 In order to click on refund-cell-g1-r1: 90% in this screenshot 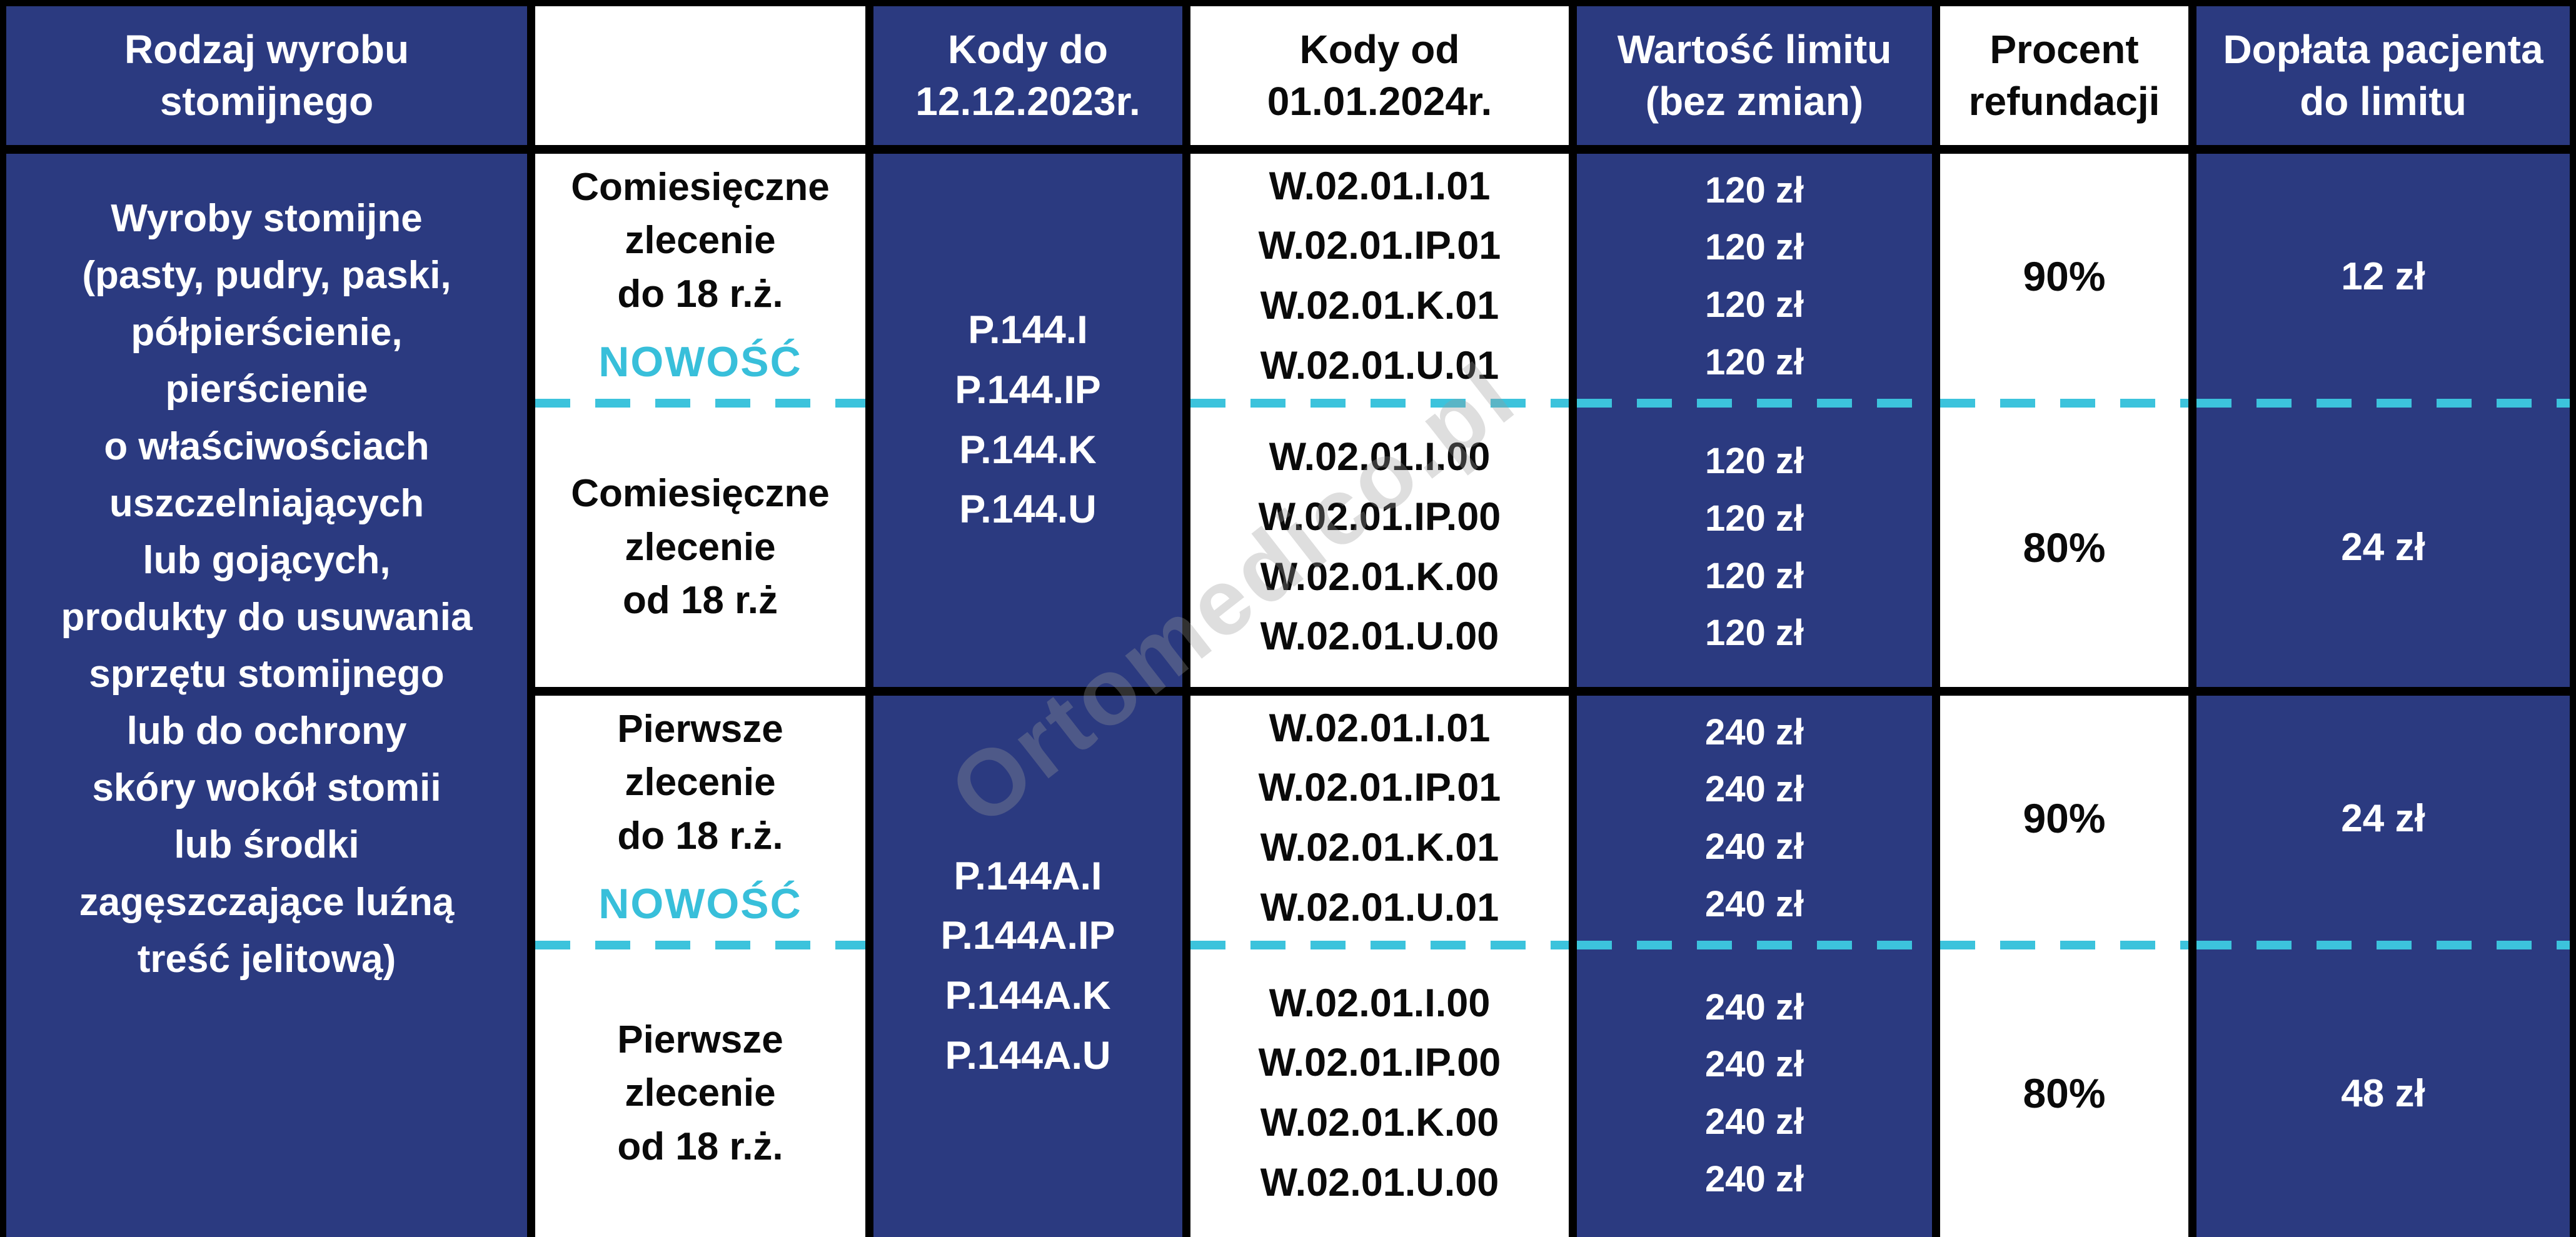, I will do `click(2064, 276)`.